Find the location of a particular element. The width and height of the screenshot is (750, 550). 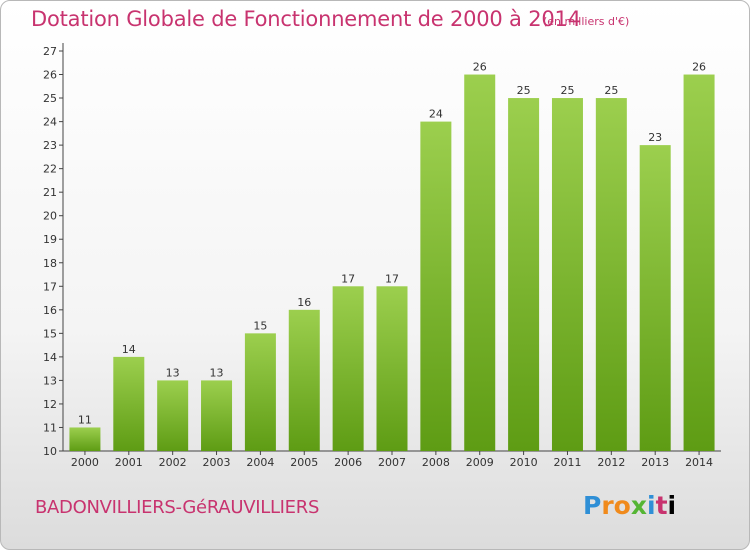

x-tick-label: 2003 is located at coordinates (217, 462).